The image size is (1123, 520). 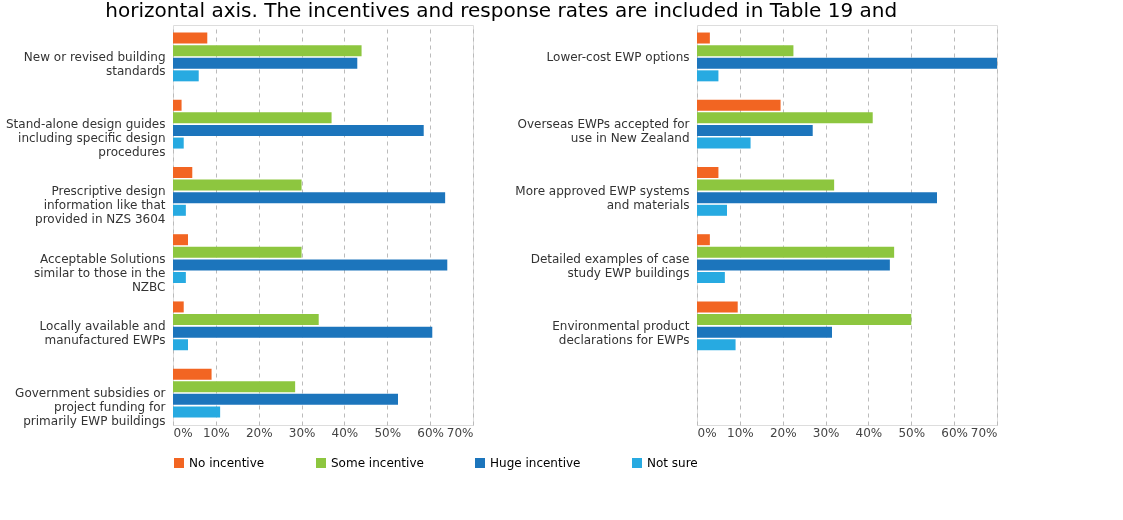 I want to click on y-tick-label: Detailed examples of case study EWP buildings, so click(x=610, y=265).